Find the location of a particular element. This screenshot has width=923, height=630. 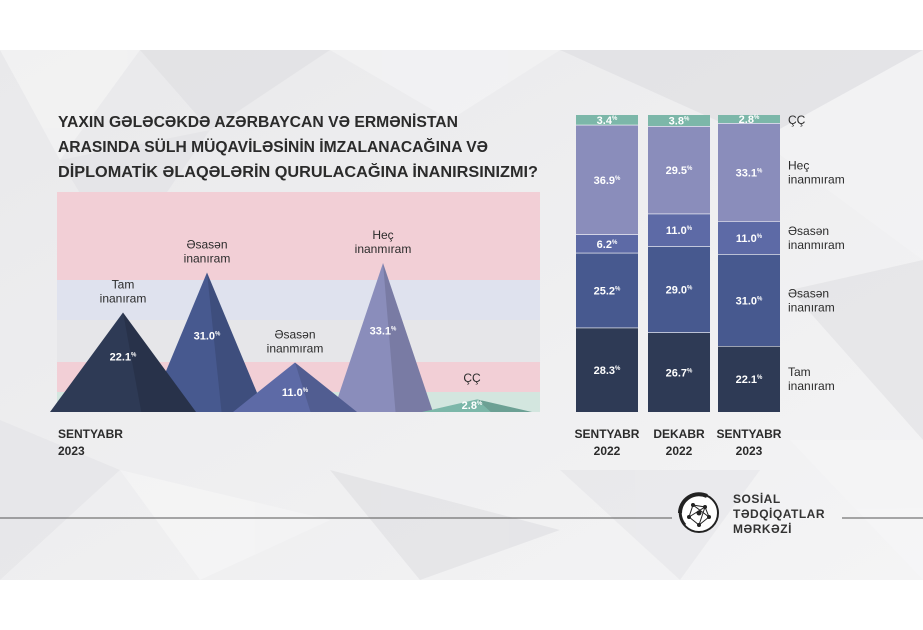

legend-2-line-2: inanmıram is located at coordinates (816, 179).